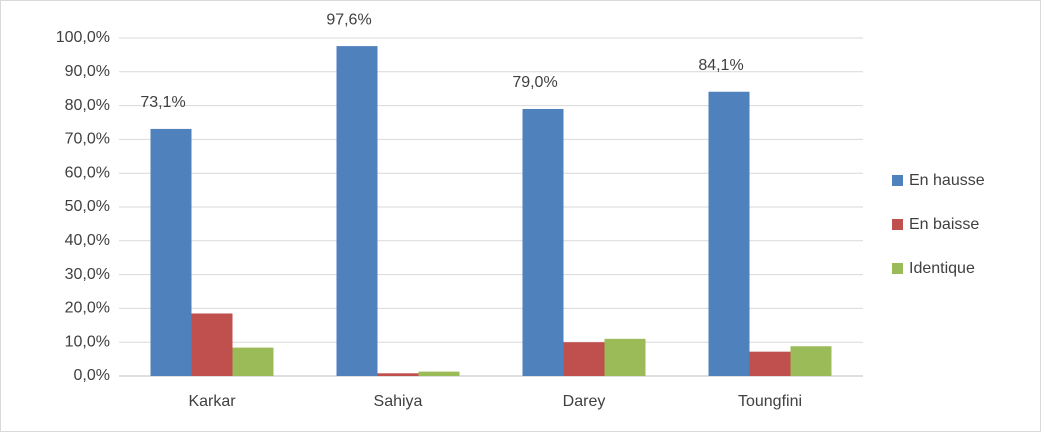 This screenshot has height=437, width=1041. What do you see at coordinates (398, 401) in the screenshot?
I see `x-tick-label: Sahiya` at bounding box center [398, 401].